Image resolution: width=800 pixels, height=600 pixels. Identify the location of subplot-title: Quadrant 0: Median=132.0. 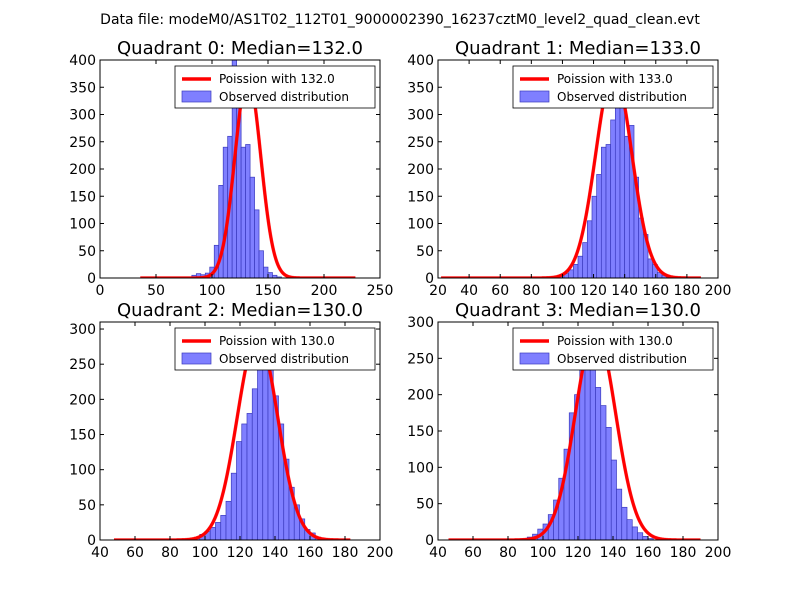
(240, 48).